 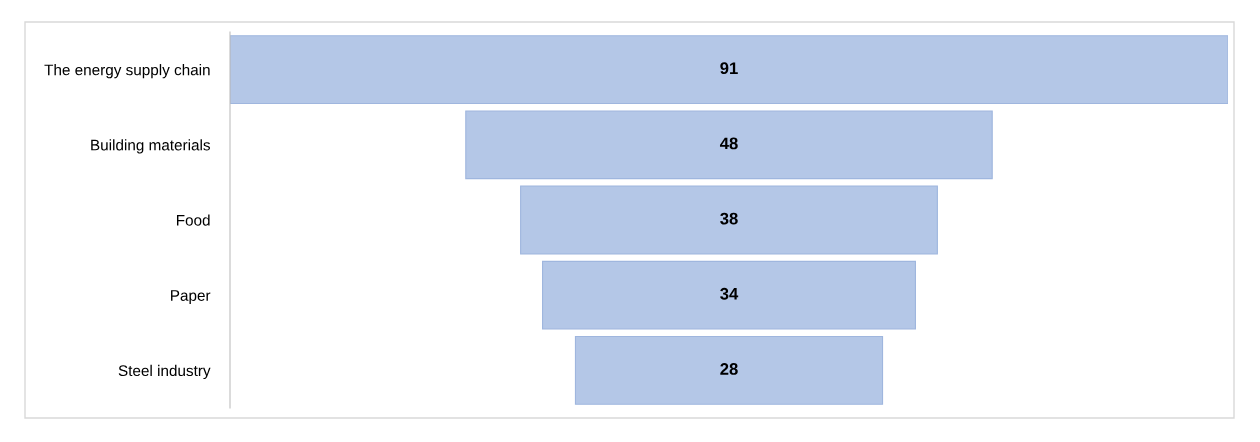 I want to click on category-label: The energy supply chain, so click(x=127, y=71).